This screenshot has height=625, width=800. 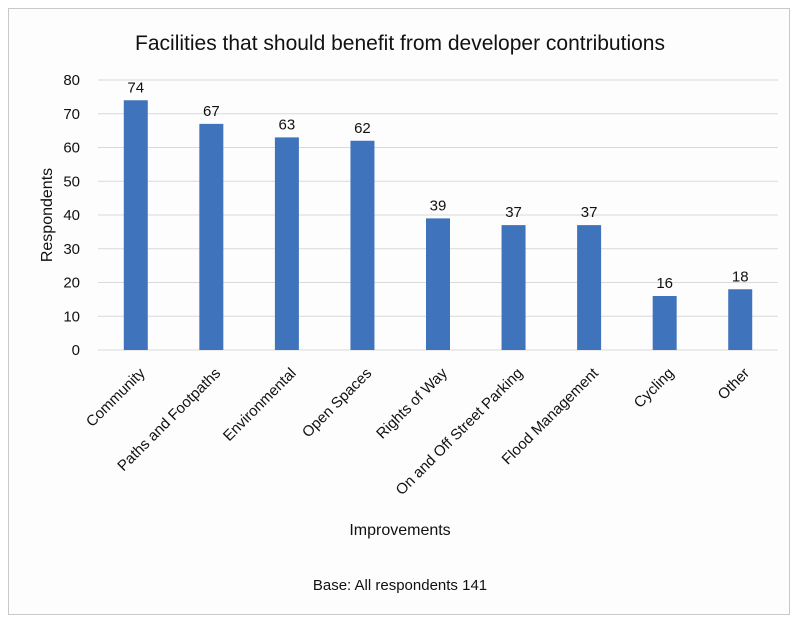 I want to click on y-tick-label: 70, so click(x=71, y=114).